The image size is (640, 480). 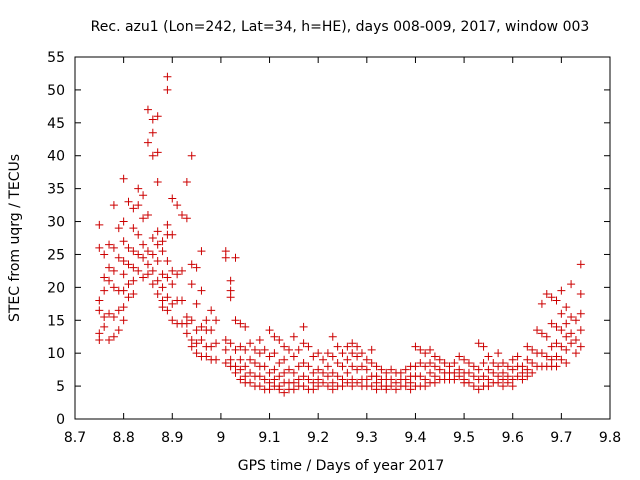 What do you see at coordinates (318, 438) in the screenshot?
I see `x-tick-label: 9.2` at bounding box center [318, 438].